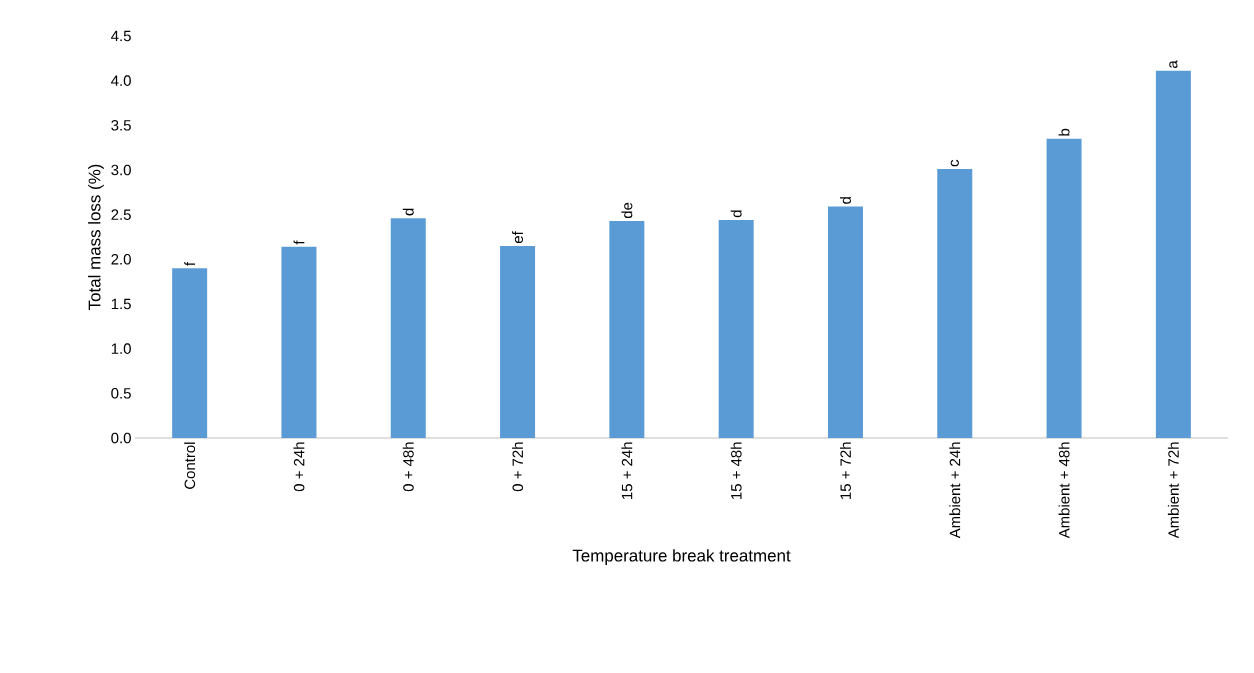 The height and width of the screenshot is (673, 1254). I want to click on x-tick-label: 15 + 48h, so click(736, 470).